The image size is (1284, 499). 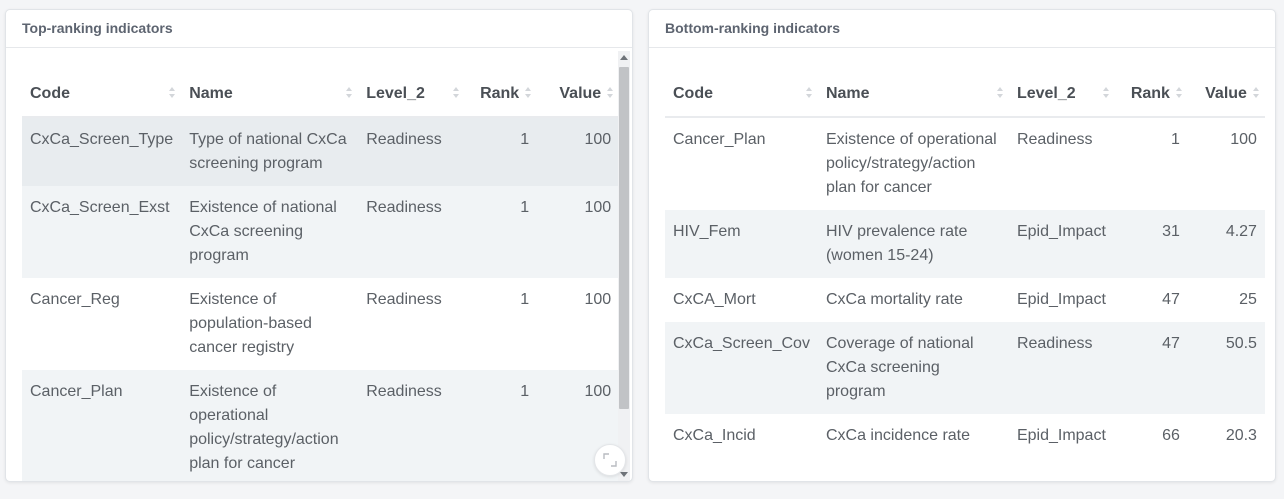 What do you see at coordinates (102, 232) in the screenshot?
I see `cell-code: CxCa_Screen_Exst` at bounding box center [102, 232].